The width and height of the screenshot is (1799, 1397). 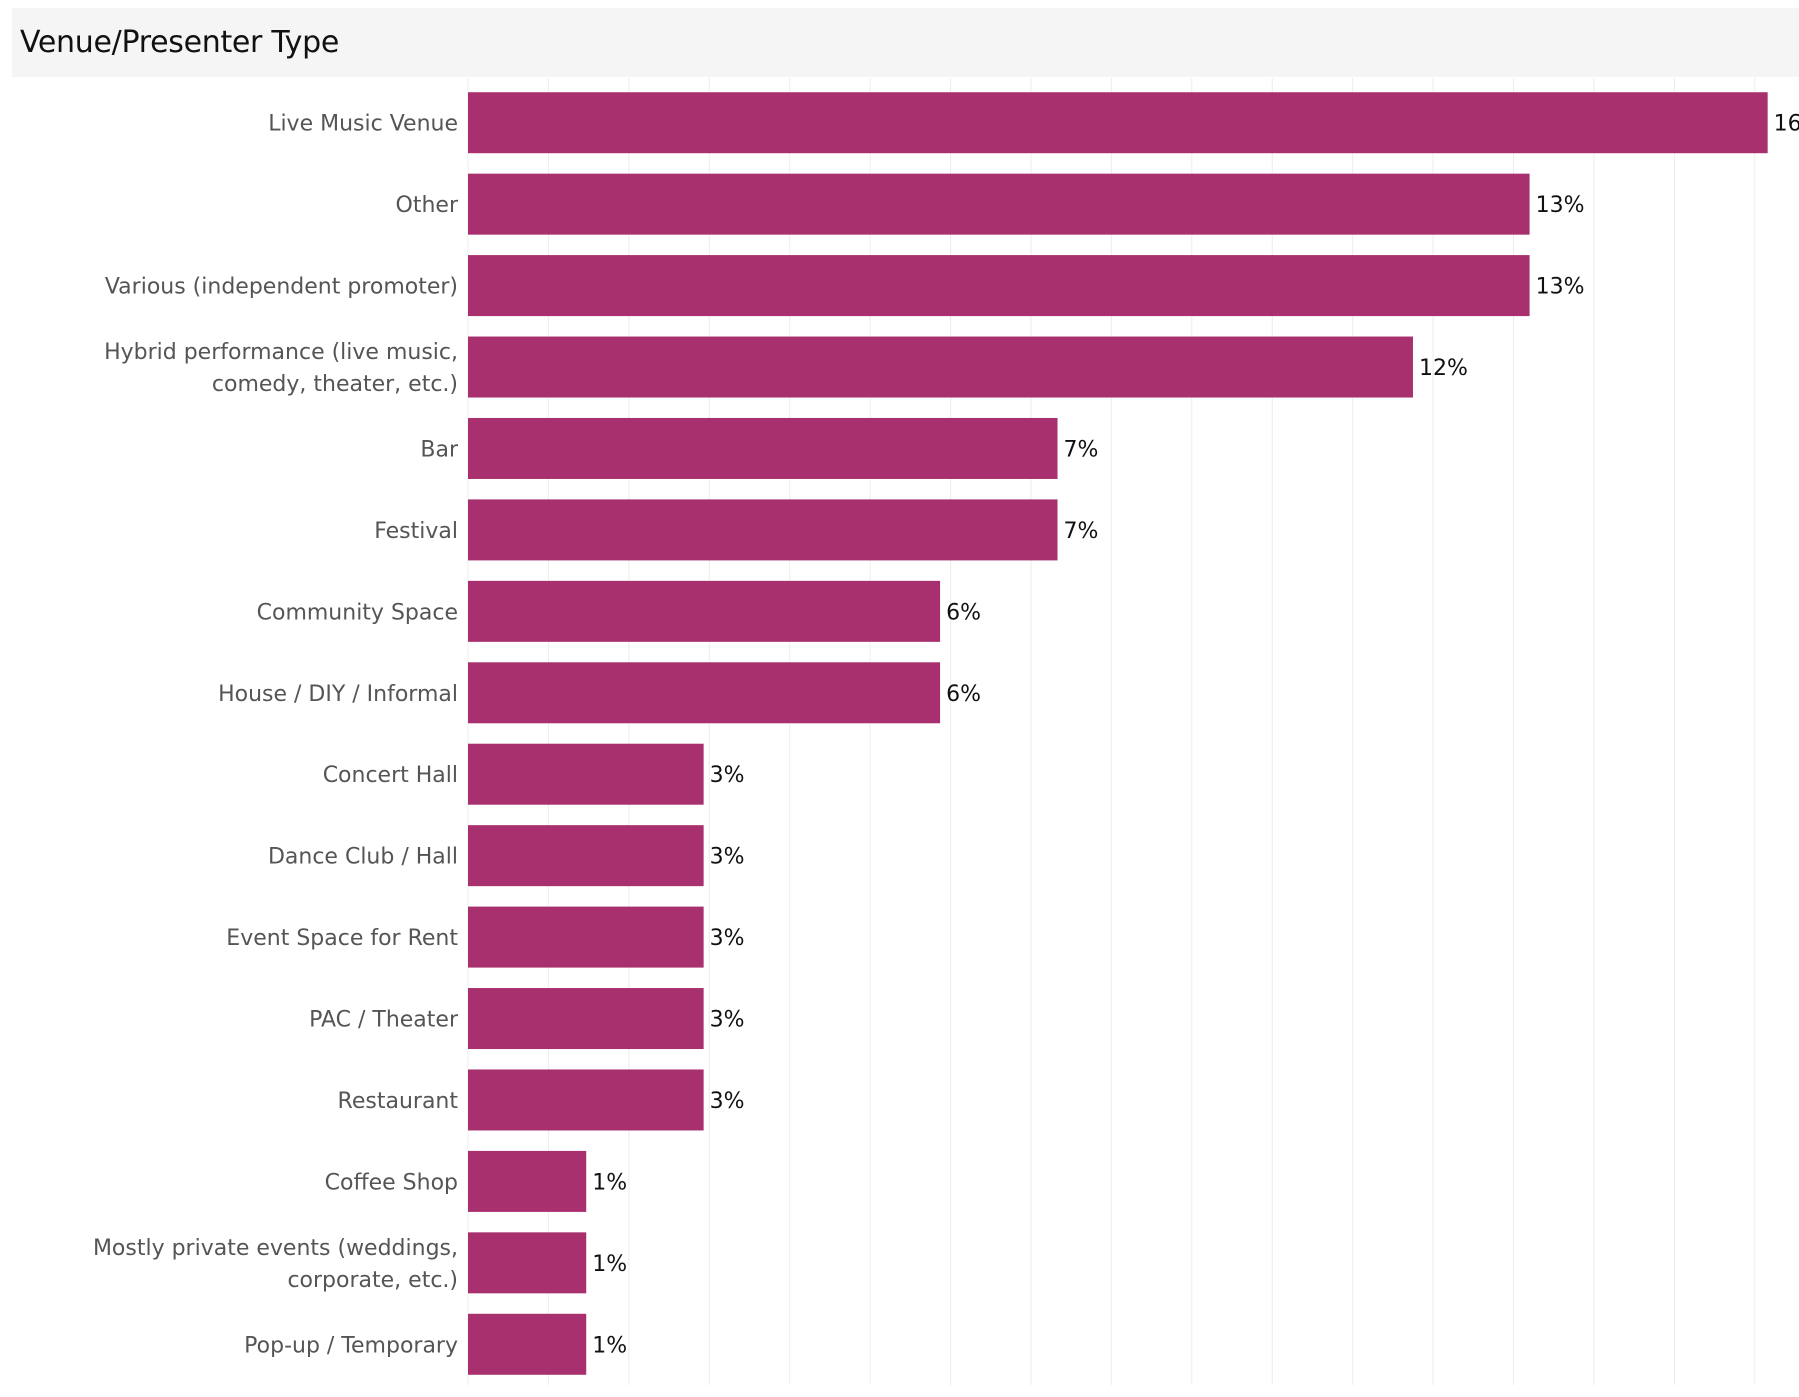 I want to click on category-label: Mostly private events (weddings,, so click(x=275, y=1248).